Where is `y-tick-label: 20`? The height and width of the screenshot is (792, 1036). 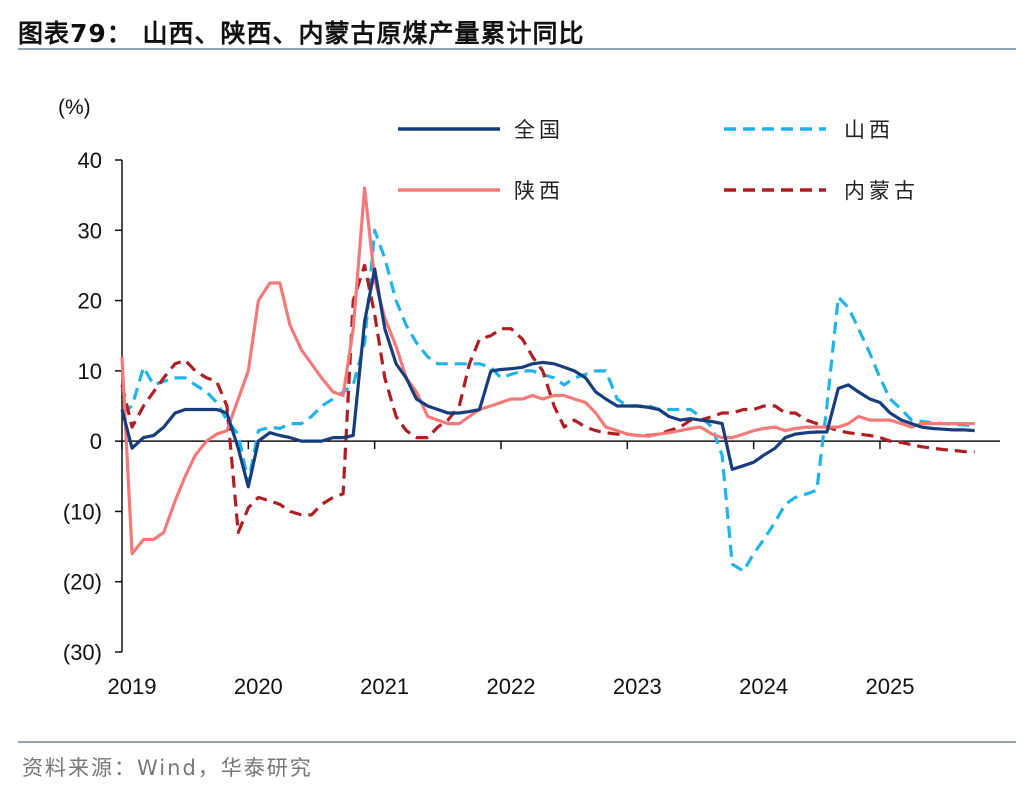
y-tick-label: 20 is located at coordinates (90, 301).